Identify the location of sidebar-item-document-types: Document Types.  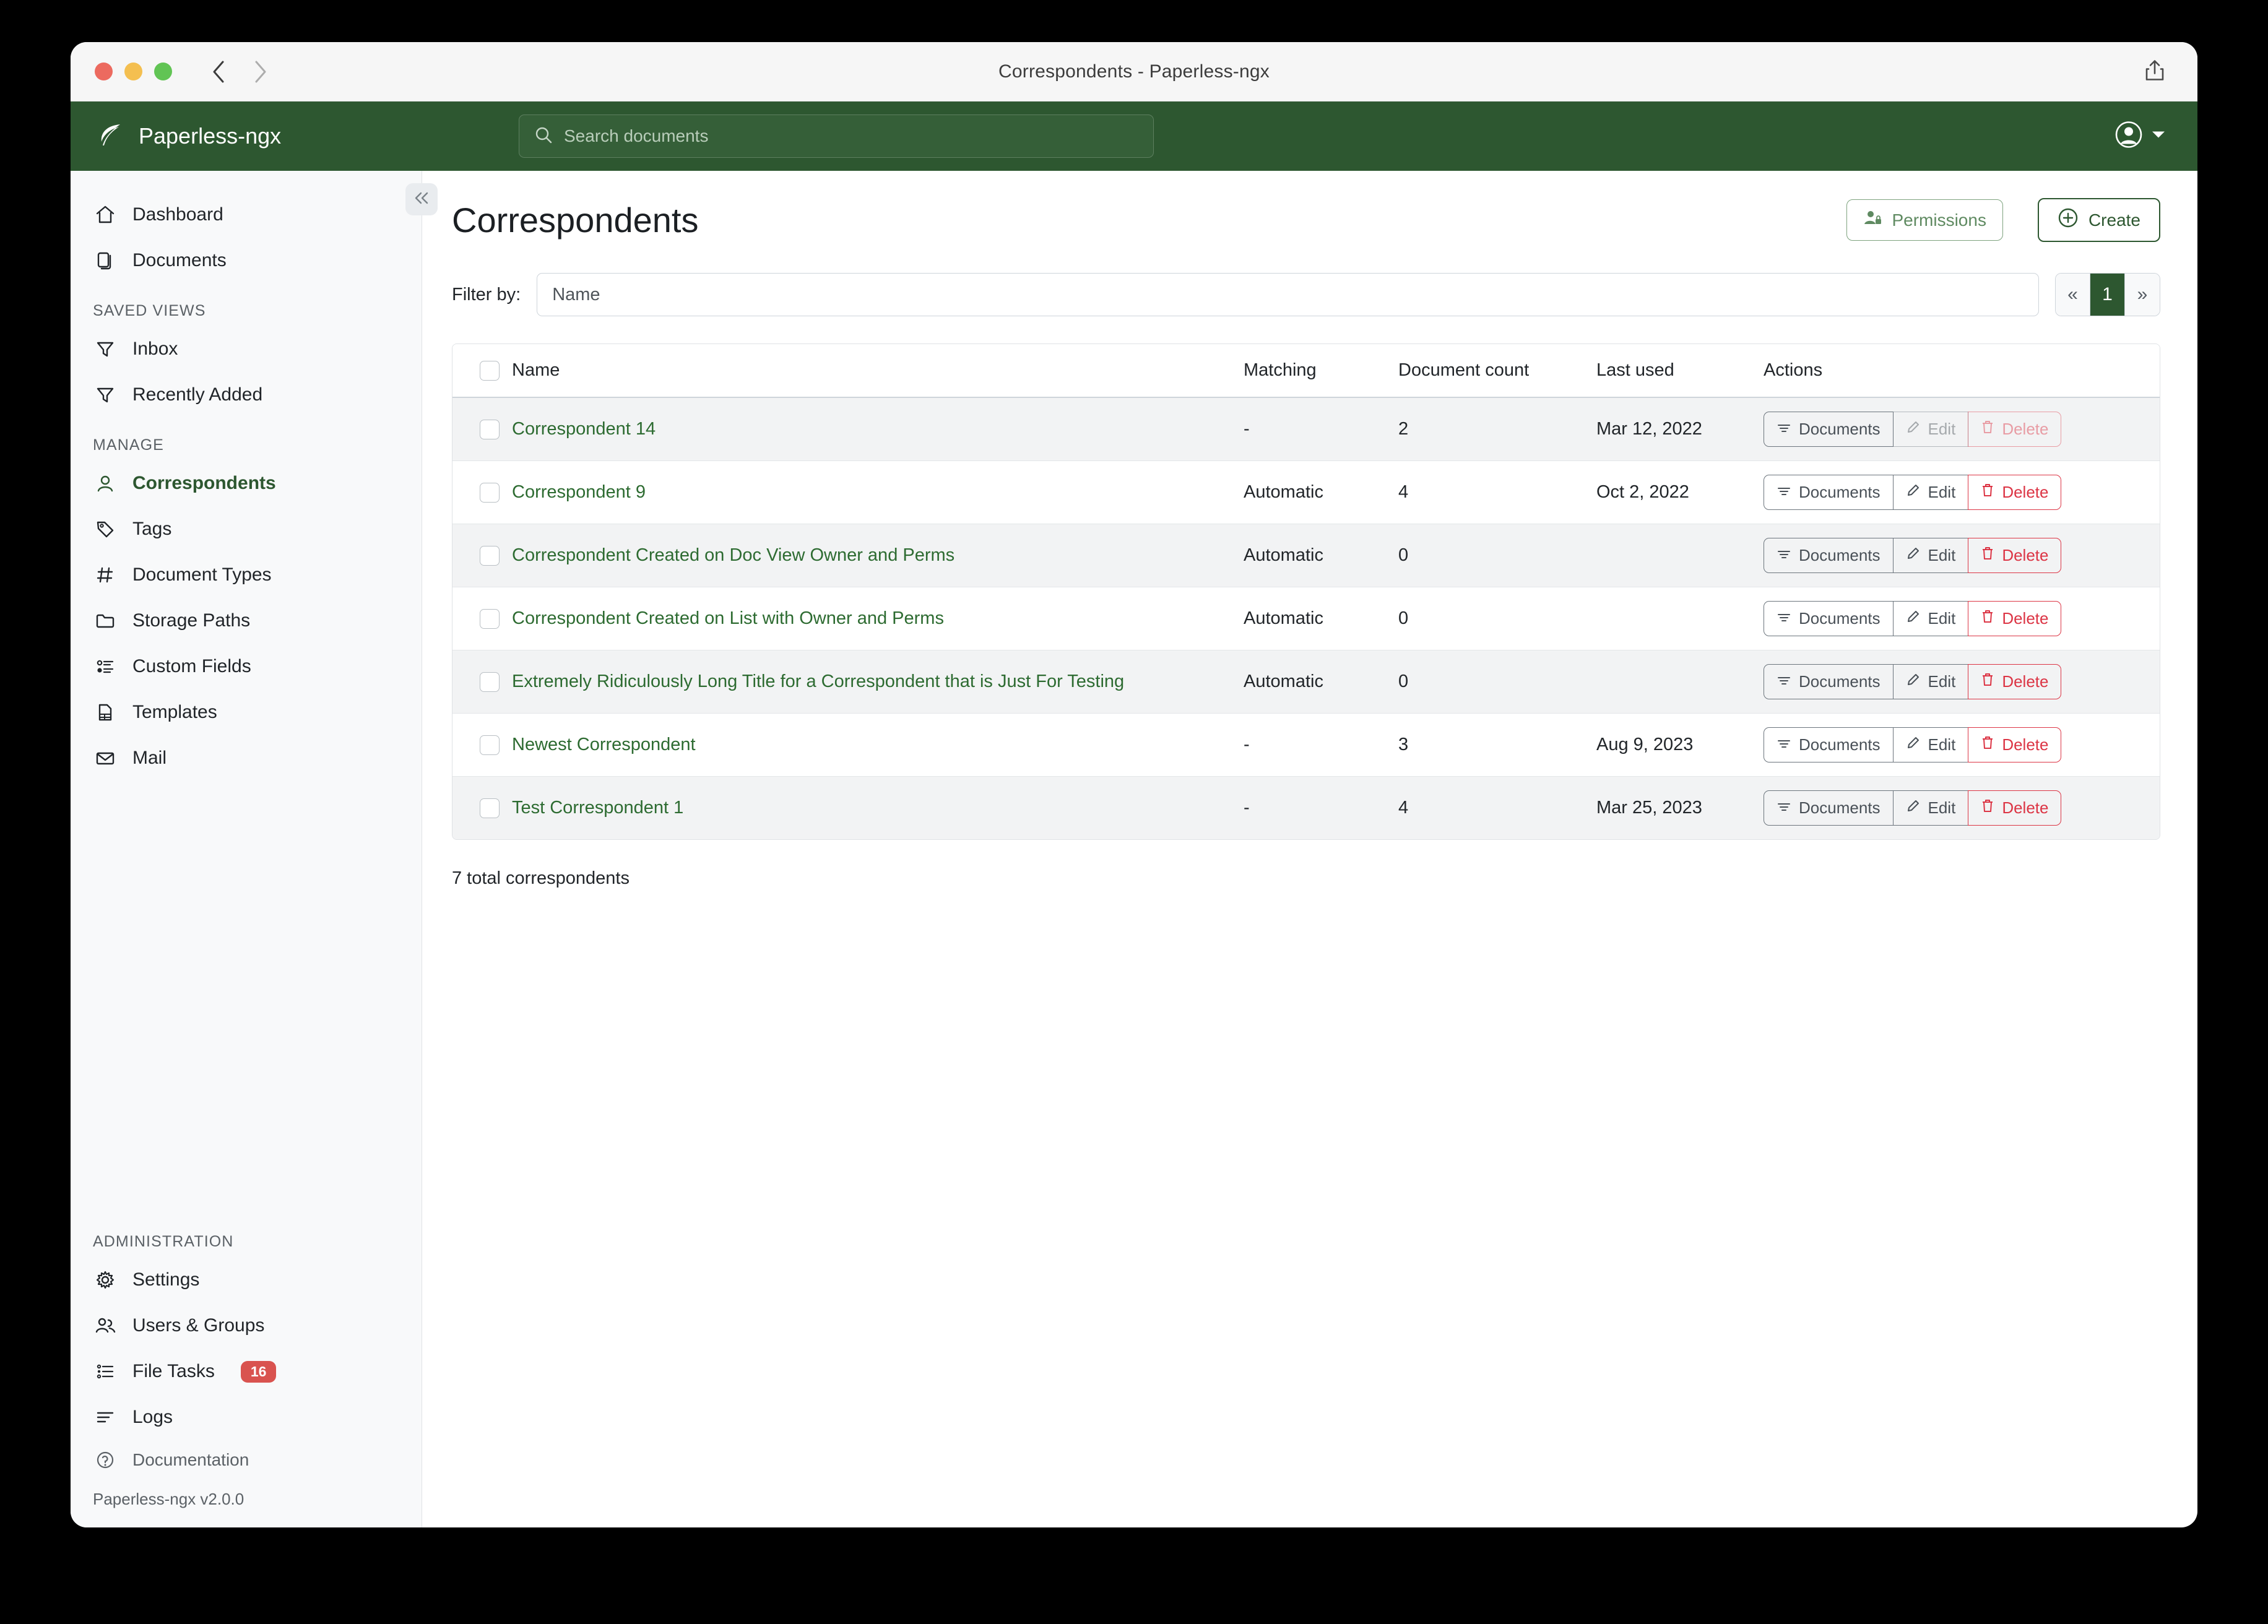
(246, 575).